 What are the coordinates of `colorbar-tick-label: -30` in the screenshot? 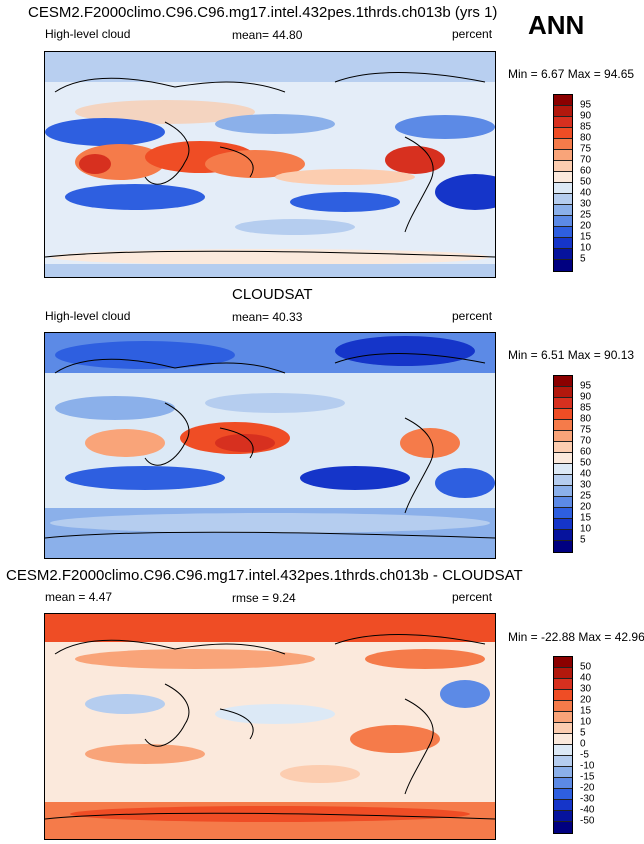 It's located at (587, 799).